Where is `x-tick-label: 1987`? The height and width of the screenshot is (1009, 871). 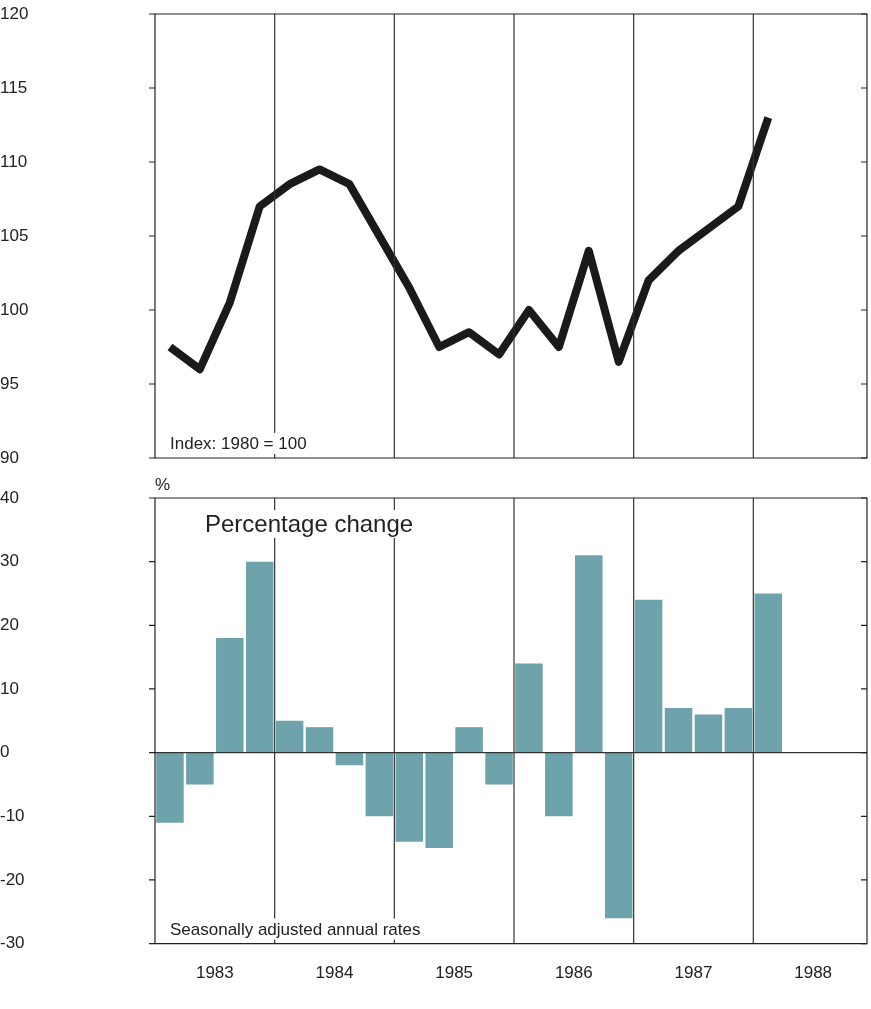
x-tick-label: 1987 is located at coordinates (693, 973).